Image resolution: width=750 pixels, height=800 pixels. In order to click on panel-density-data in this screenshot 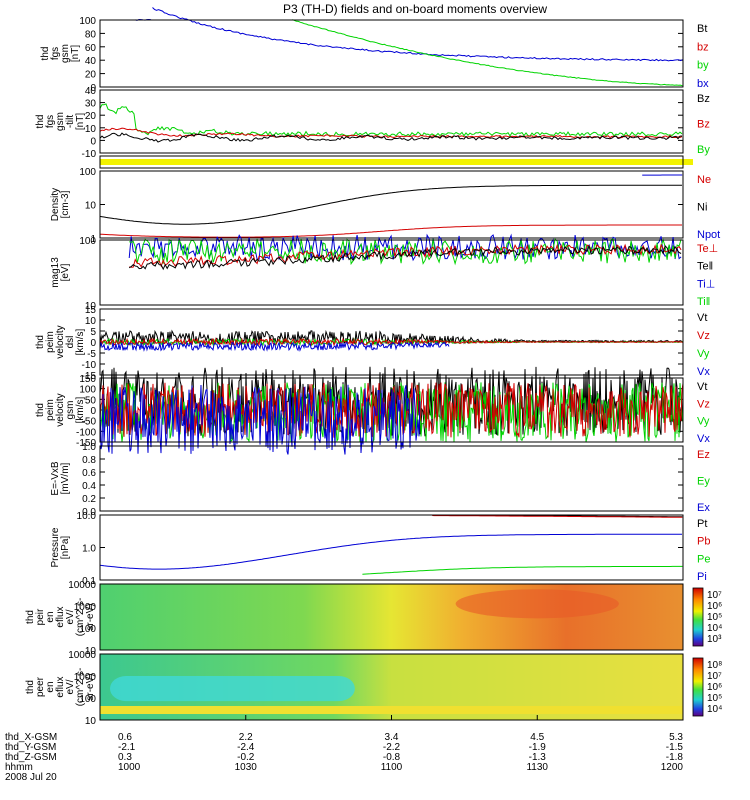, I will do `click(391, 206)`.